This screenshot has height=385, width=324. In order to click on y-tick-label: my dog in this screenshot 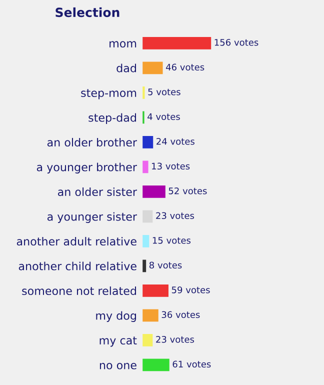, I will do `click(116, 316)`.